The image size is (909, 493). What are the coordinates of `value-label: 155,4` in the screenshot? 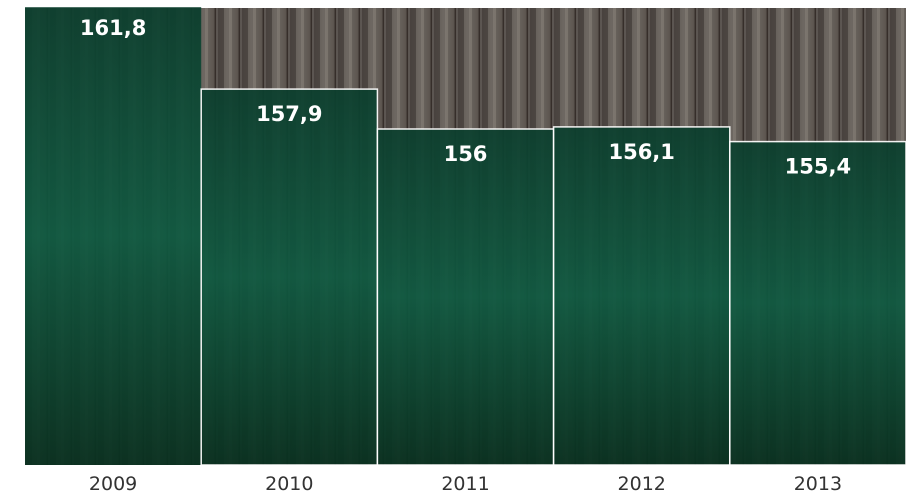 It's located at (818, 167).